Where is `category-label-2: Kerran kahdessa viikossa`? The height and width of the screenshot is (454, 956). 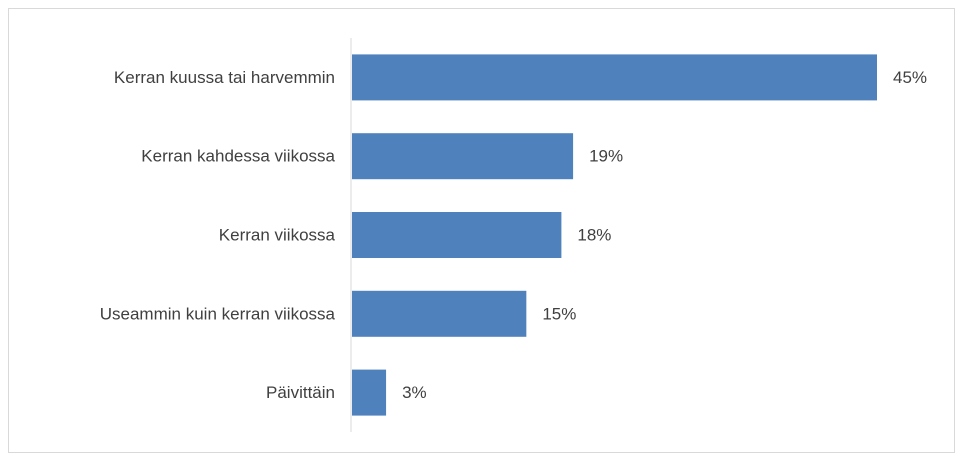 category-label-2: Kerran kahdessa viikossa is located at coordinates (238, 156).